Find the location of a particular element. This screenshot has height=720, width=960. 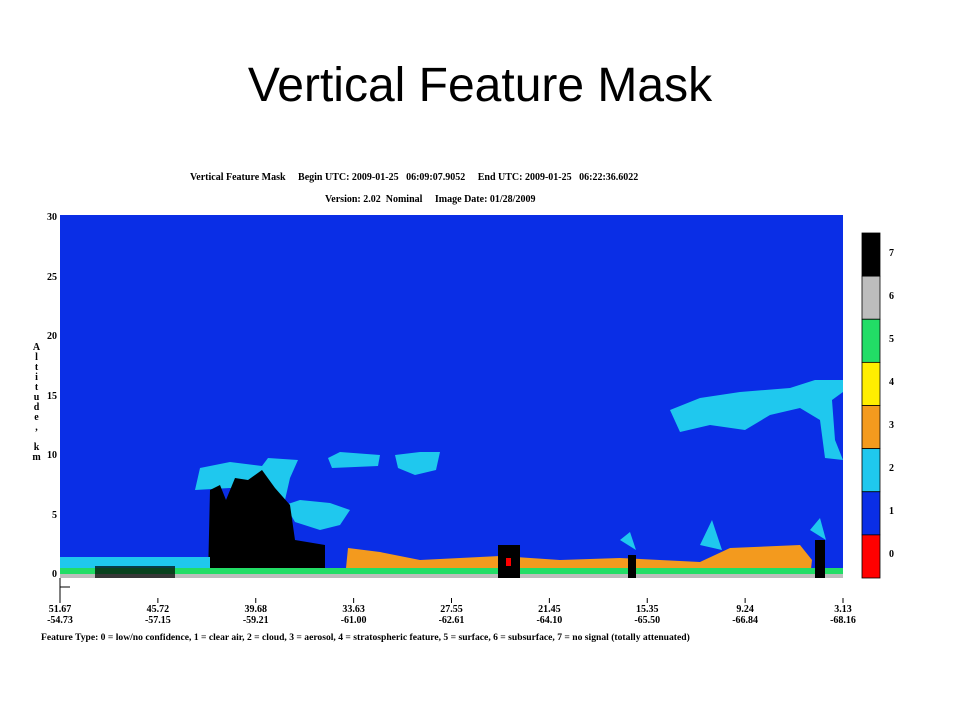

y-tick-label: 30 is located at coordinates (52, 217).